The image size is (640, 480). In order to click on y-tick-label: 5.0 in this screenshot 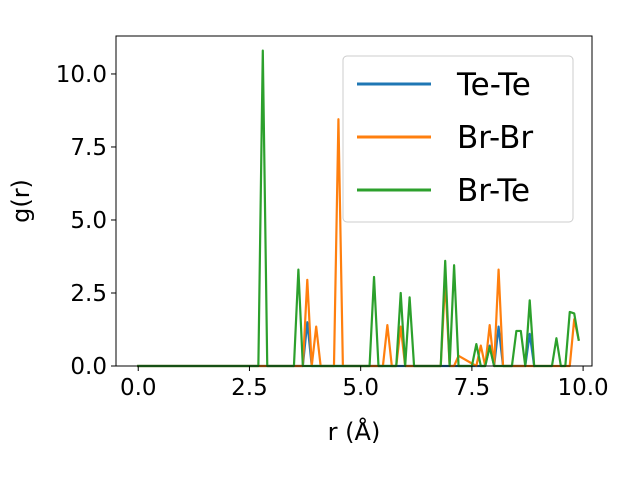, I will do `click(88, 221)`.